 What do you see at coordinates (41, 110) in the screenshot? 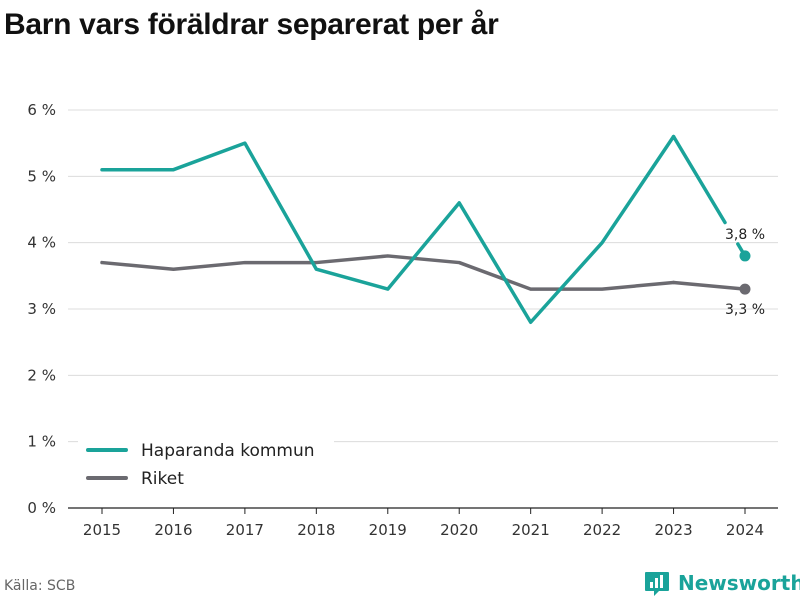
I see `y-tick-label: 6 %` at bounding box center [41, 110].